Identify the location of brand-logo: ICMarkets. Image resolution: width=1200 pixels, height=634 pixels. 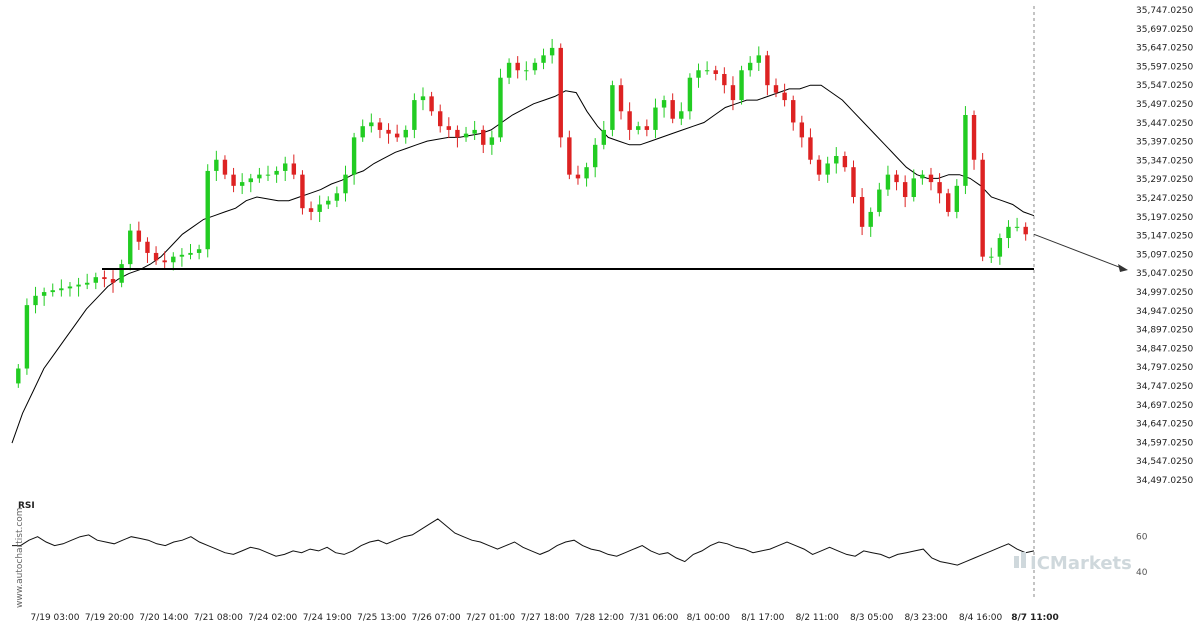
(1073, 563).